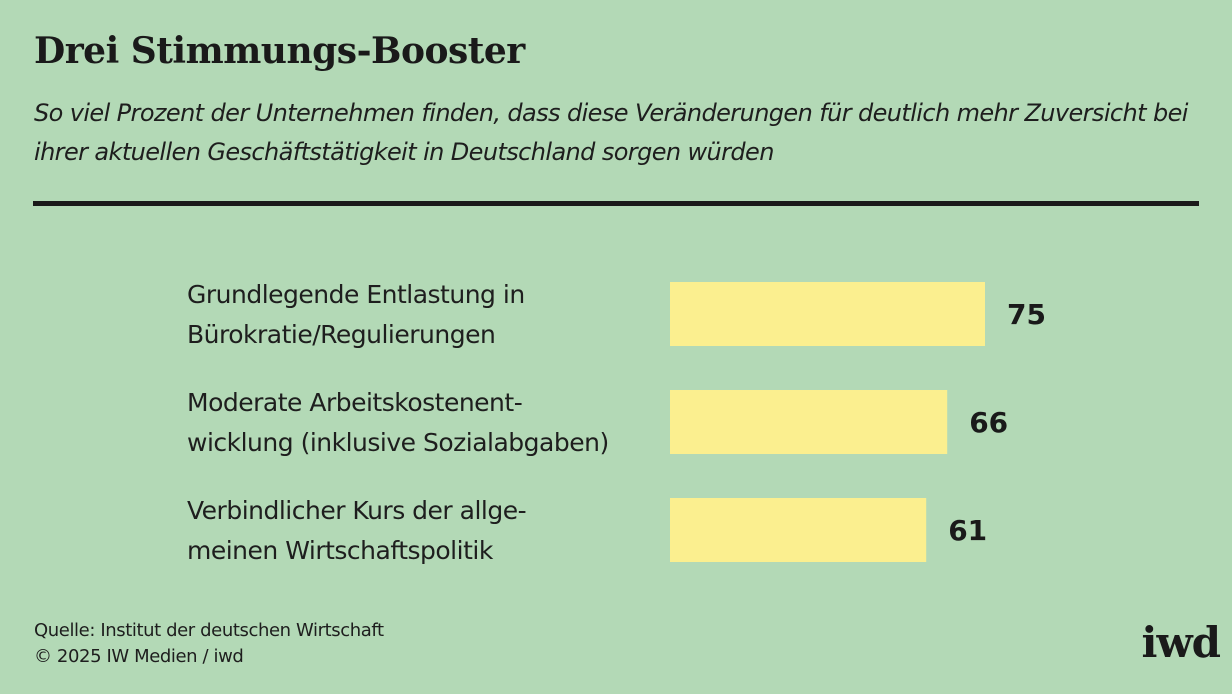  Describe the element at coordinates (340, 550) in the screenshot. I see `category-label-line: meinen Wirtschaftspolitik` at that location.